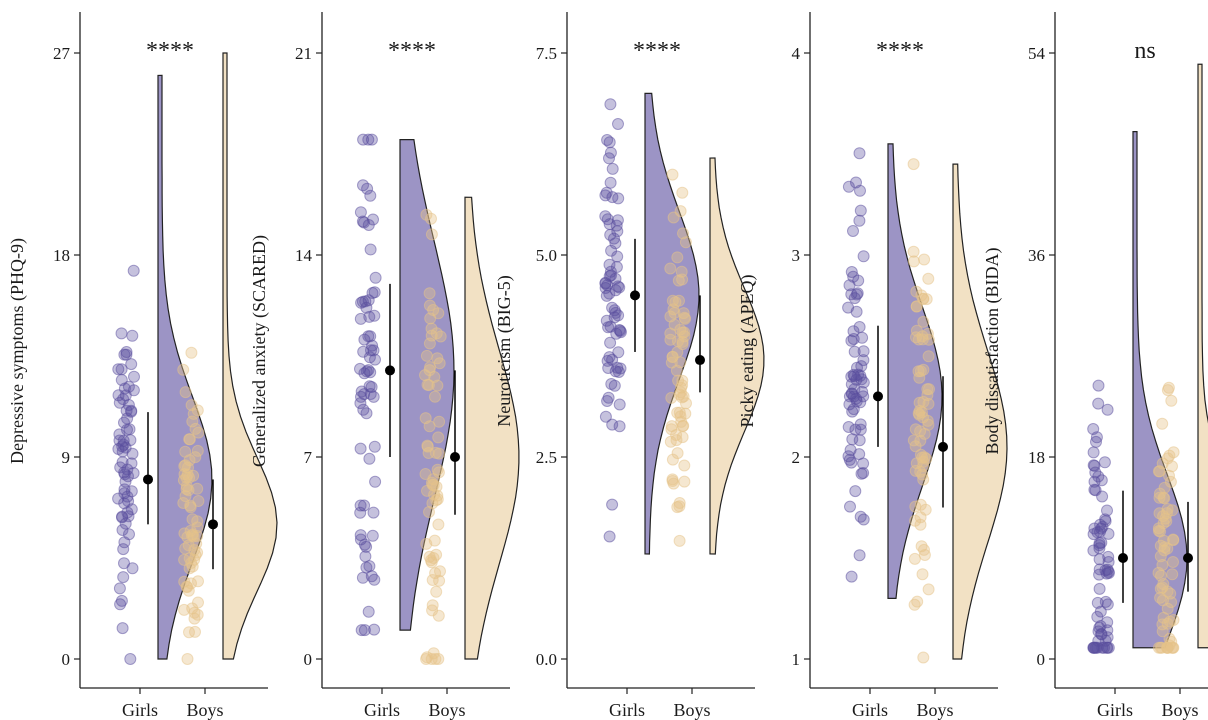  Describe the element at coordinates (900, 51) in the screenshot. I see `significance-label: ****` at that location.